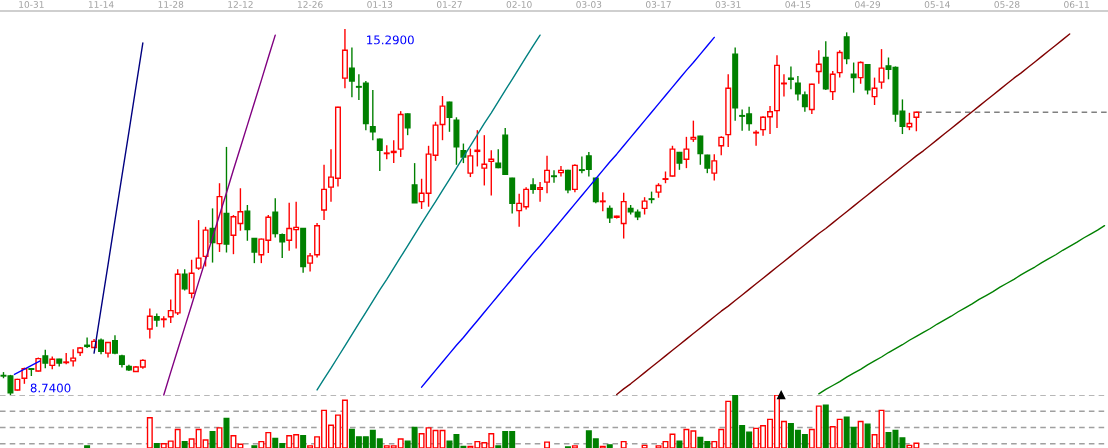  Describe the element at coordinates (519, 4) in the screenshot. I see `x-tick-label: 02-10` at that location.